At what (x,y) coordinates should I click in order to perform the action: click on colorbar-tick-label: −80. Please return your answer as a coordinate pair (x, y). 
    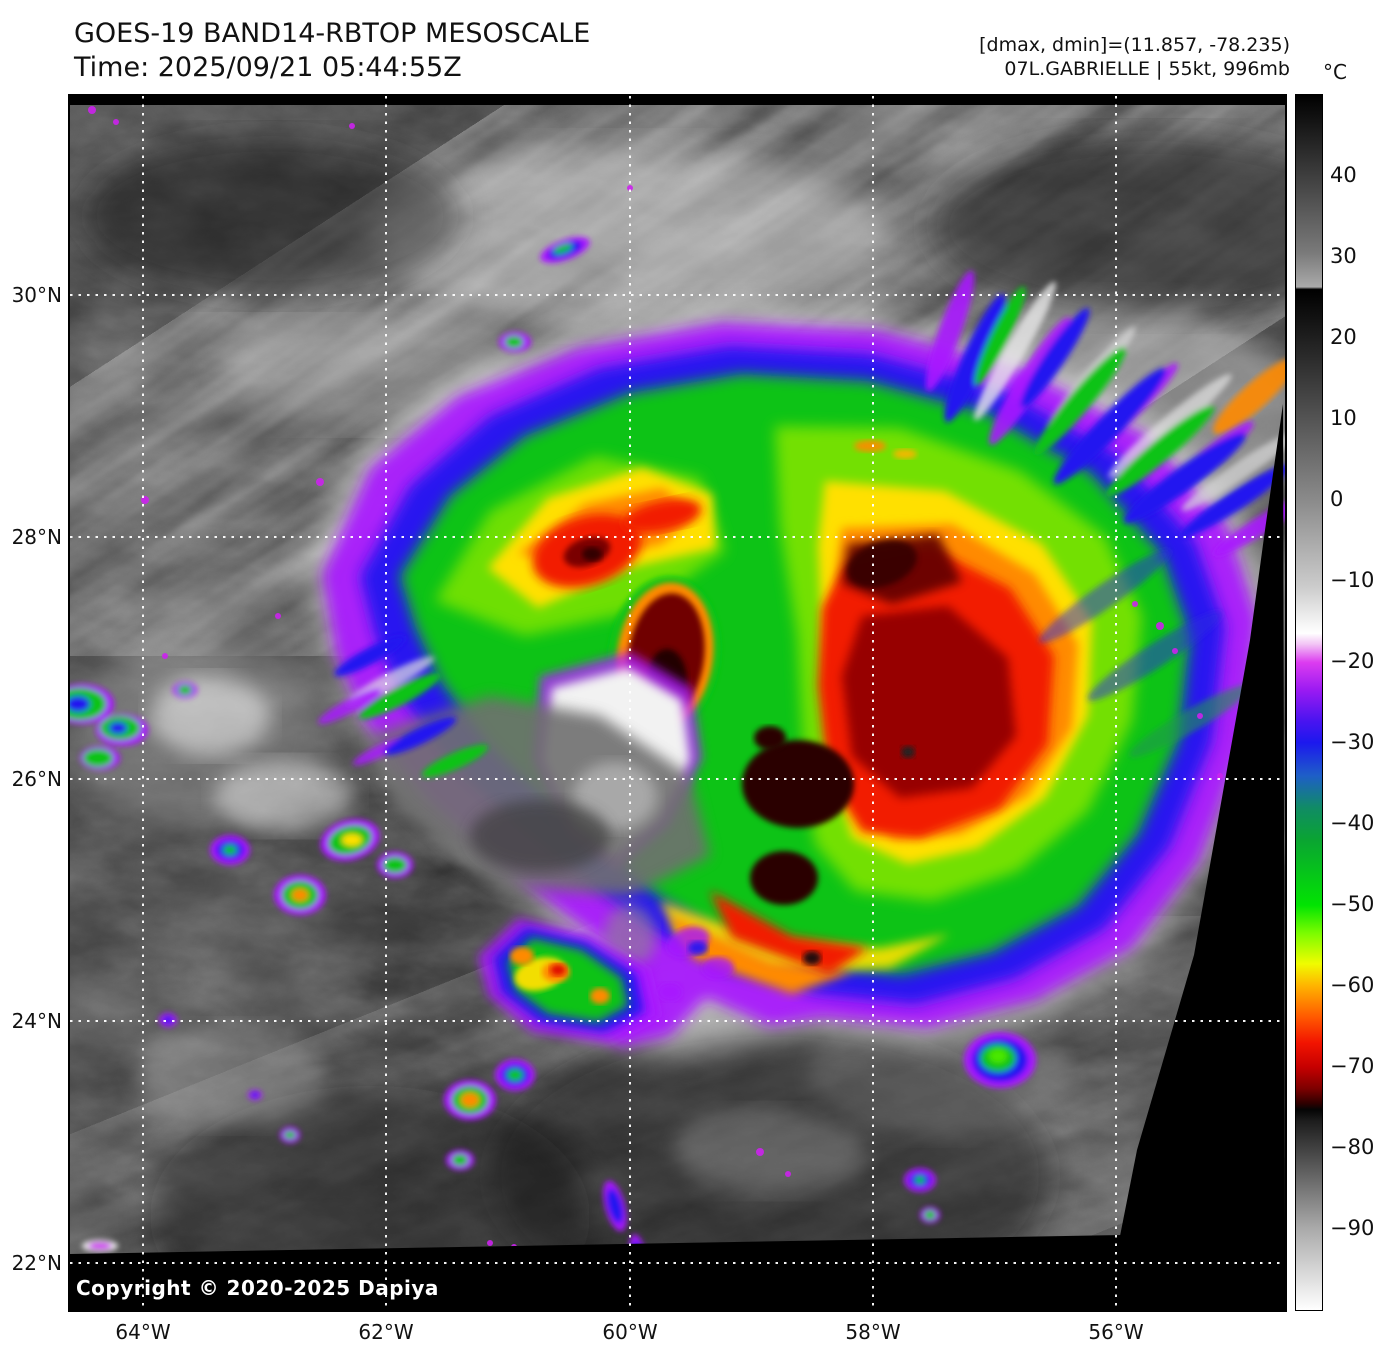
    Looking at the image, I should click on (1352, 1147).